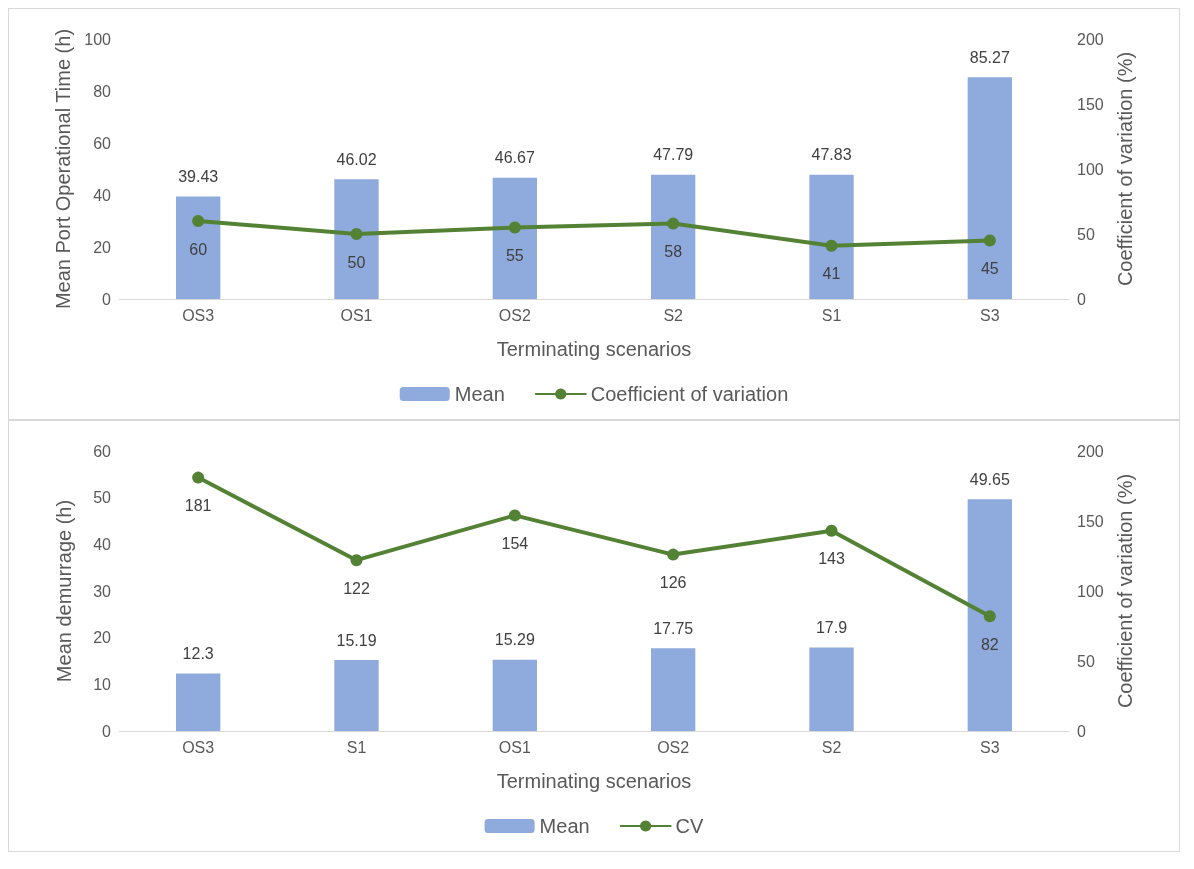  I want to click on y-tick-label: 80, so click(102, 91).